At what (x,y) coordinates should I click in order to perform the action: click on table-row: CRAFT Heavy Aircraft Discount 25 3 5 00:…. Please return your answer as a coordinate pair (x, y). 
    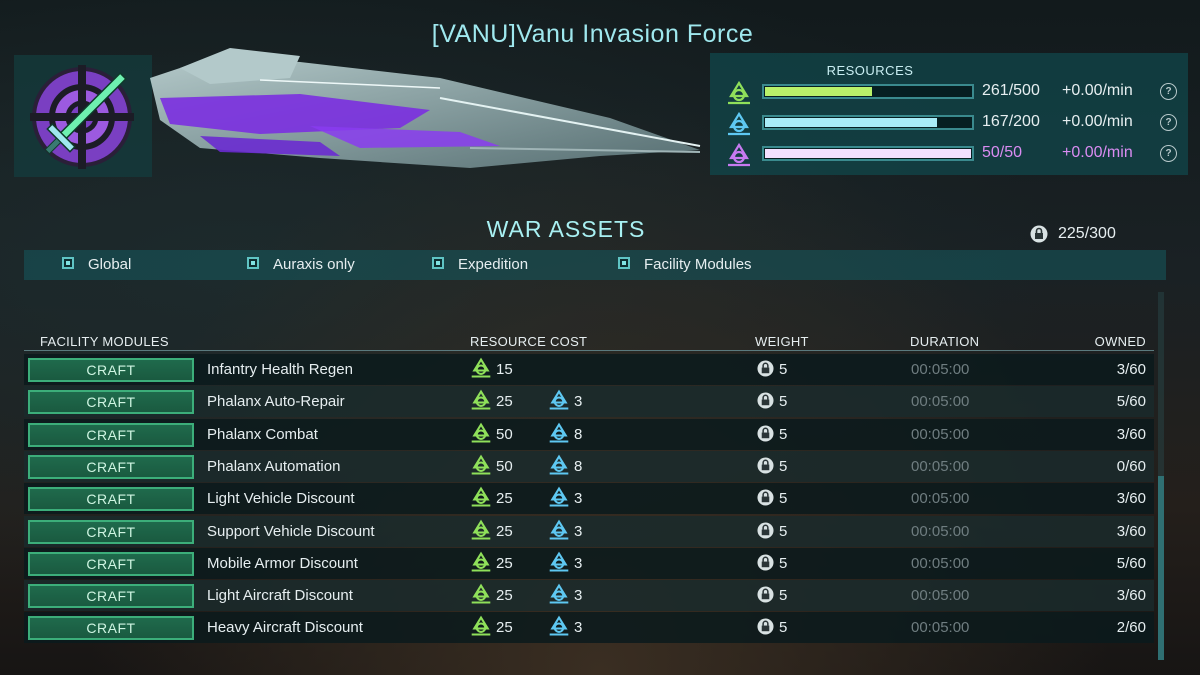
    Looking at the image, I should click on (589, 628).